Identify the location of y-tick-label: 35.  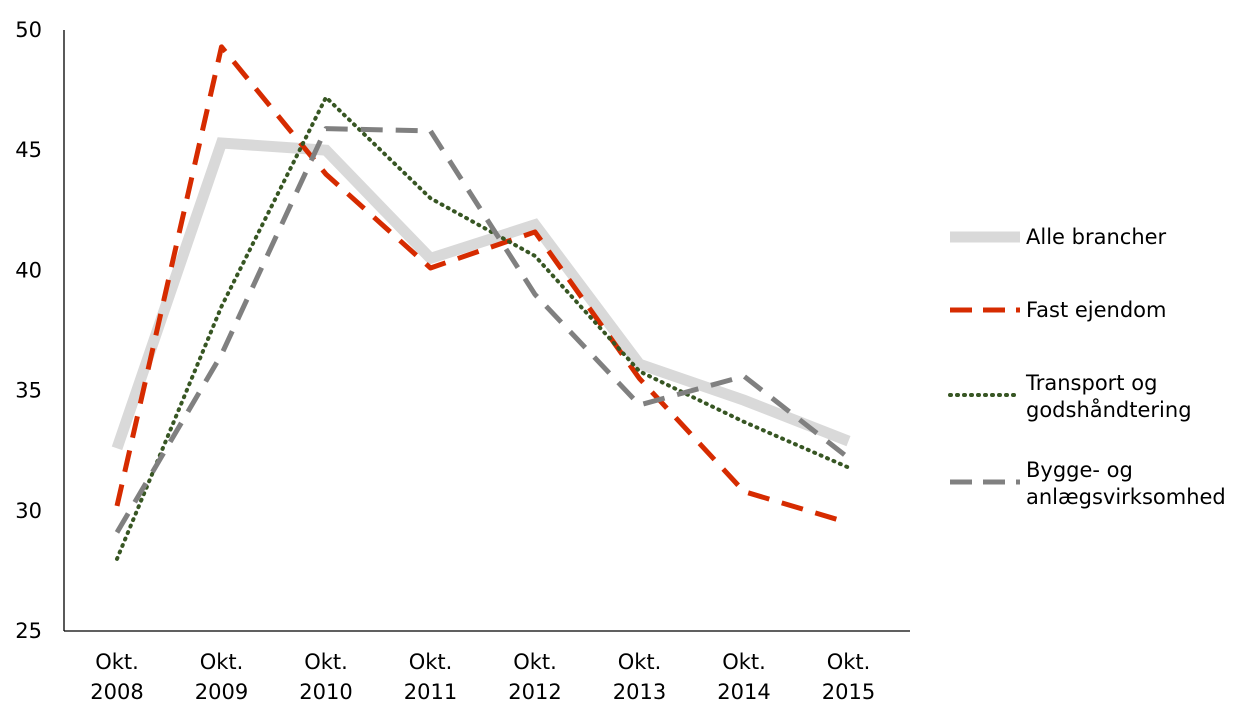
(28, 391).